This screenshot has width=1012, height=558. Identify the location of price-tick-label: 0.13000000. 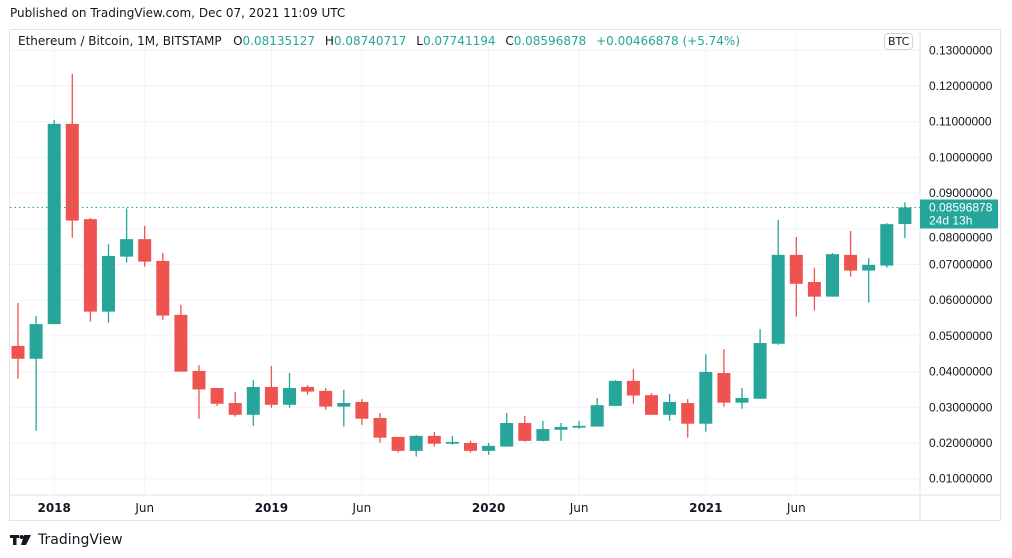
(961, 50).